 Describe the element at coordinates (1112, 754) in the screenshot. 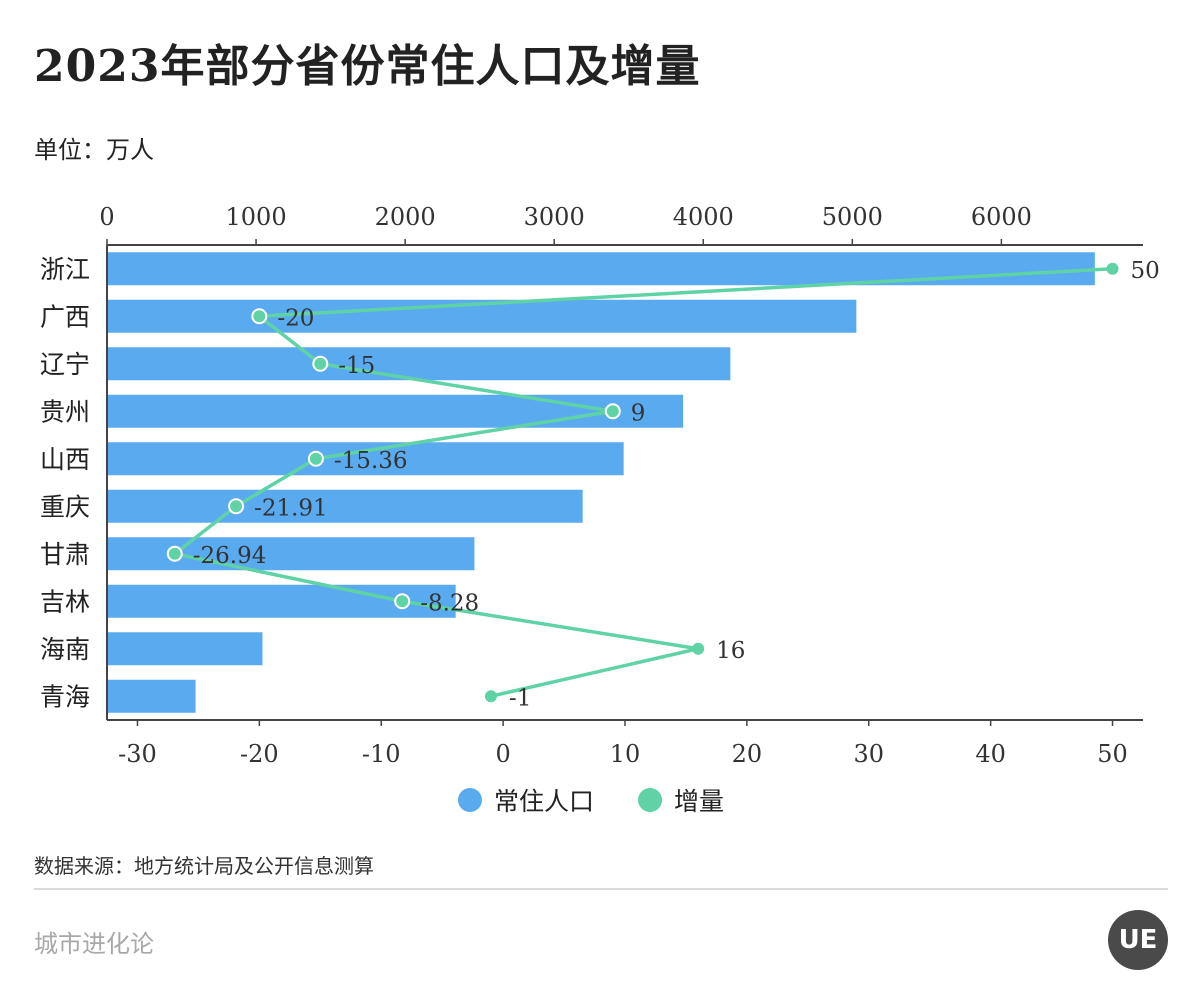

I see `bottom-tick-label: 50` at that location.